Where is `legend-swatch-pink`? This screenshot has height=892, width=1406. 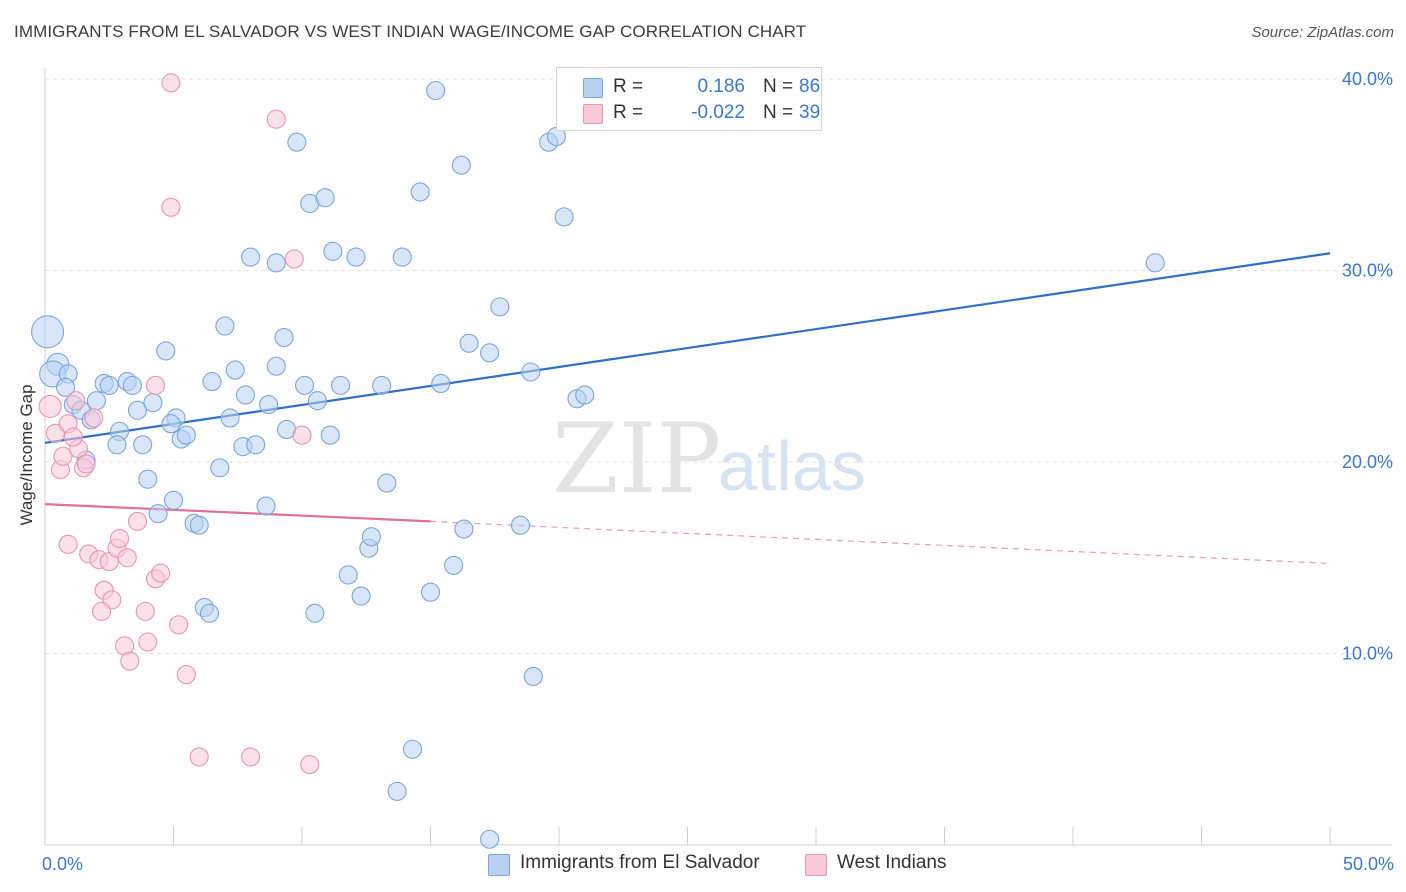
legend-swatch-pink is located at coordinates (593, 114).